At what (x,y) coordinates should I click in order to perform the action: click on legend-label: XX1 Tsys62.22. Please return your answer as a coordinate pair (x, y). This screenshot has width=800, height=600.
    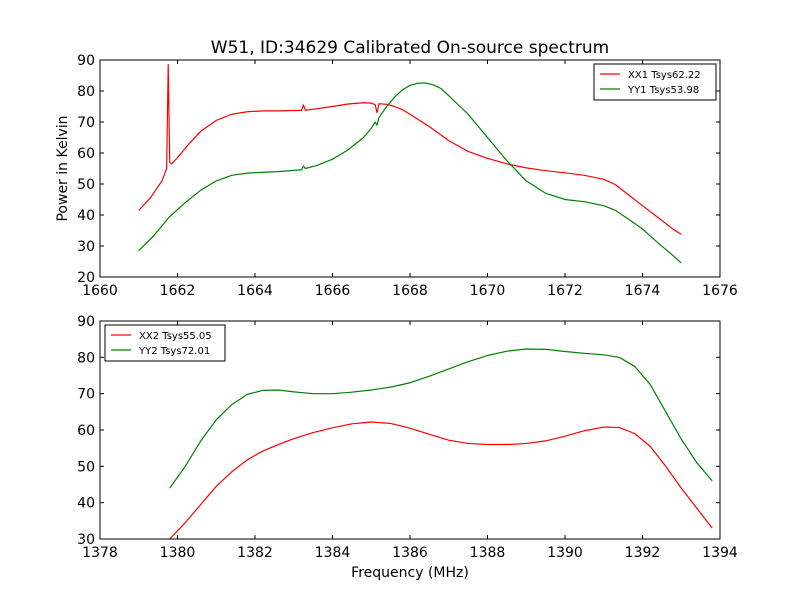
    Looking at the image, I should click on (664, 75).